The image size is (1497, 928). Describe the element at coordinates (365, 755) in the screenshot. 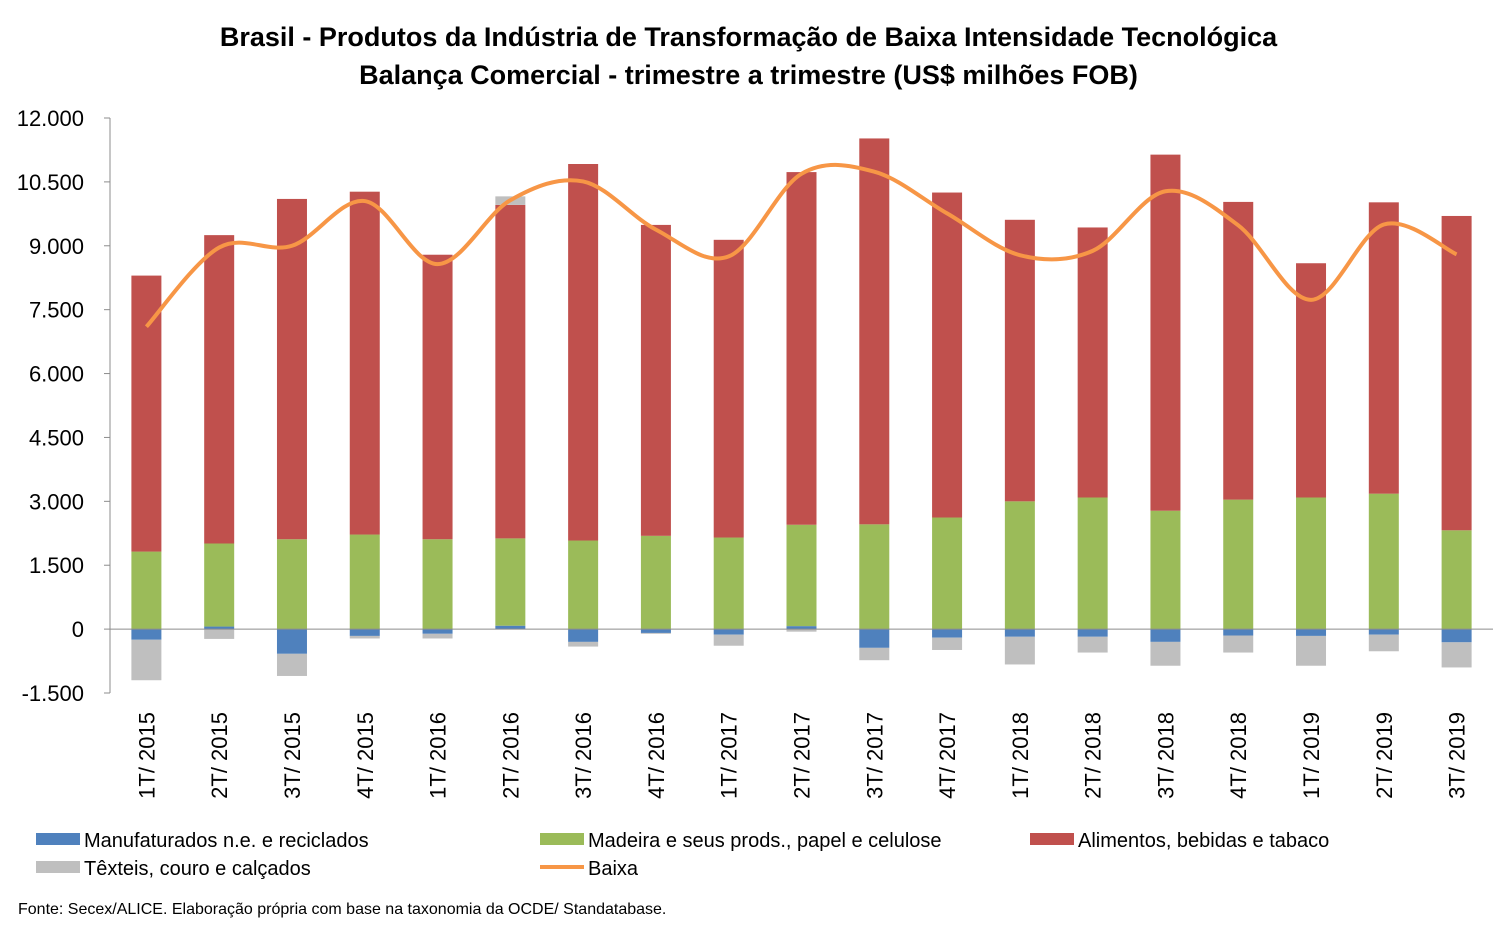

I see `x-tick-label: 4T/ 2015` at that location.